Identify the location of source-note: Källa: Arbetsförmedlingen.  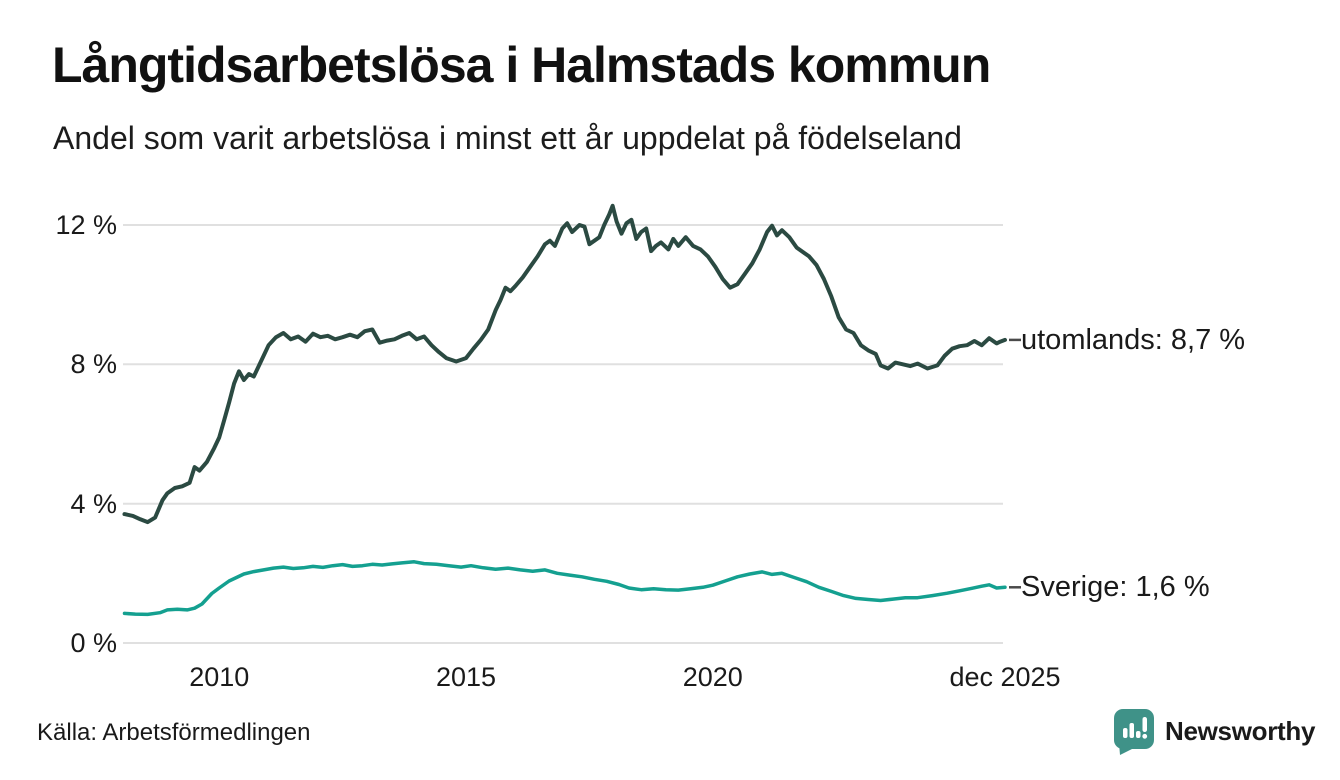
(174, 732).